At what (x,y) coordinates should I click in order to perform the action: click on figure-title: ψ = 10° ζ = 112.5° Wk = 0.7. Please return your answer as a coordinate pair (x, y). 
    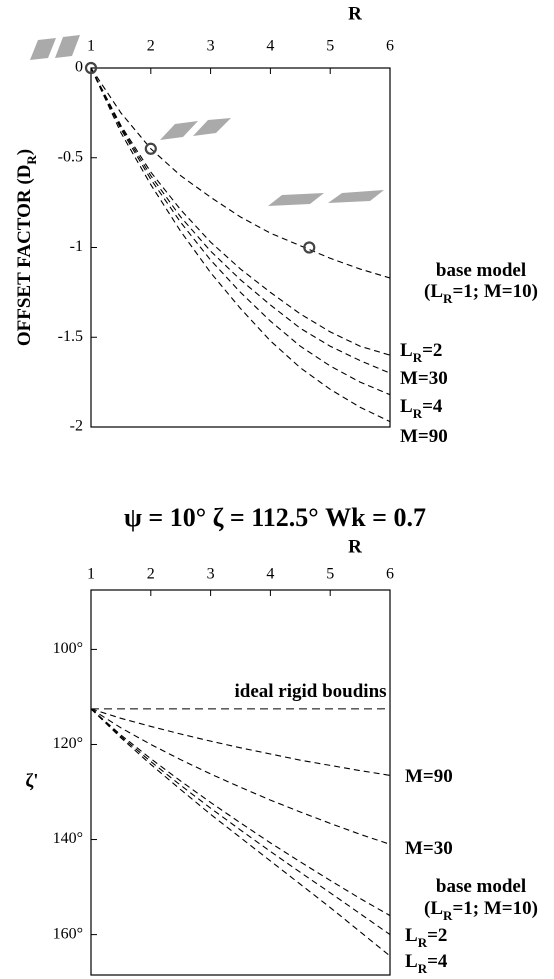
    Looking at the image, I should click on (275, 517).